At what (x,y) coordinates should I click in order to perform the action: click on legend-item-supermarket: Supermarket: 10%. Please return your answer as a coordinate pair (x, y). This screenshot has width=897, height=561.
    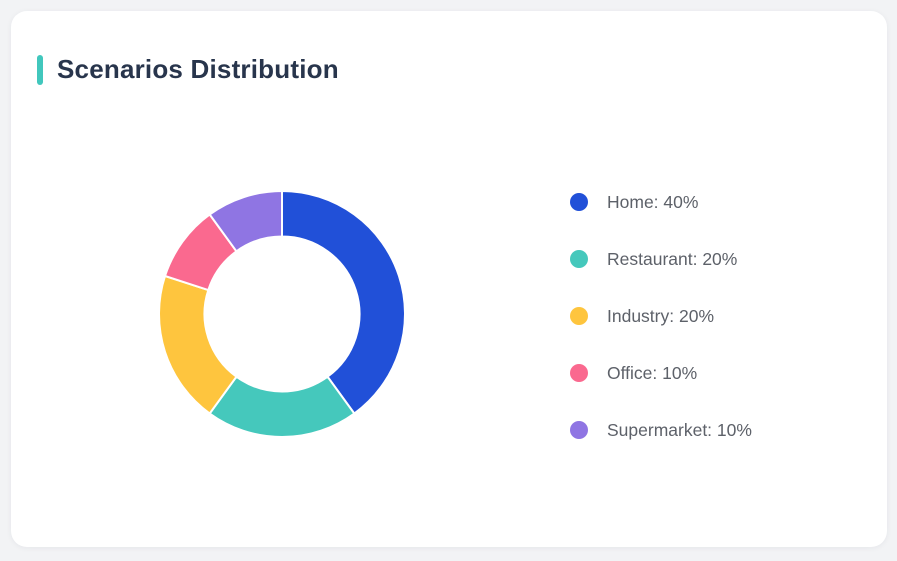
    Looking at the image, I should click on (661, 429).